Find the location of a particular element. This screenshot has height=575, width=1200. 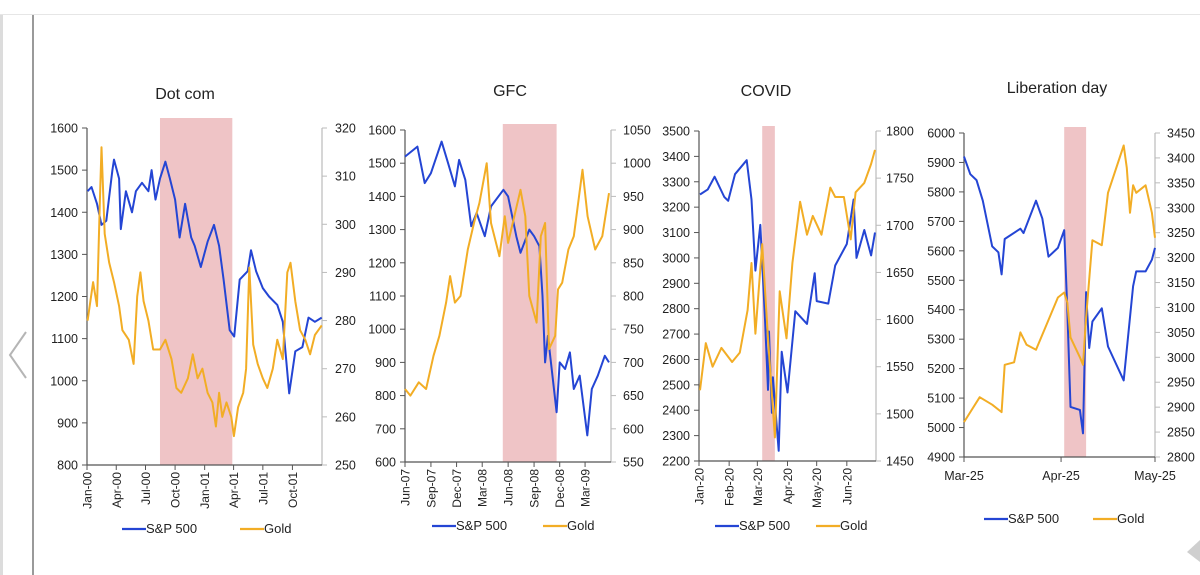

right-axis-tick-label: 320 is located at coordinates (345, 129).